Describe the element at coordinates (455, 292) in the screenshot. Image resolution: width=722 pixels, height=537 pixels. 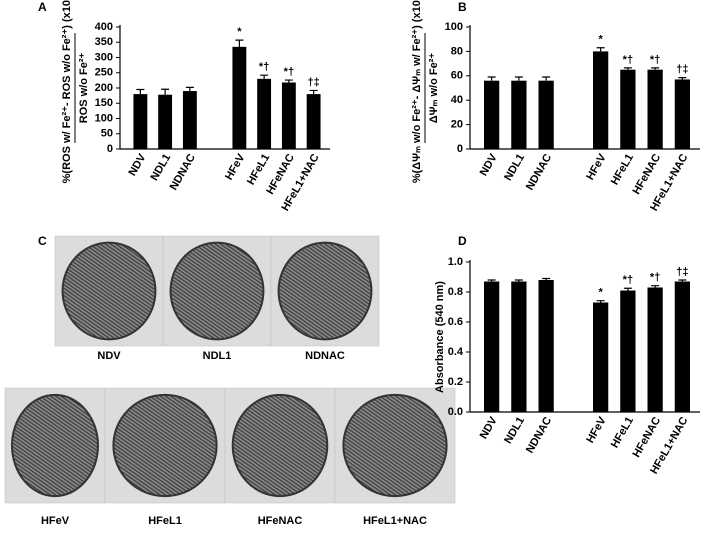
I see `y-tick-label: 0.8` at that location.